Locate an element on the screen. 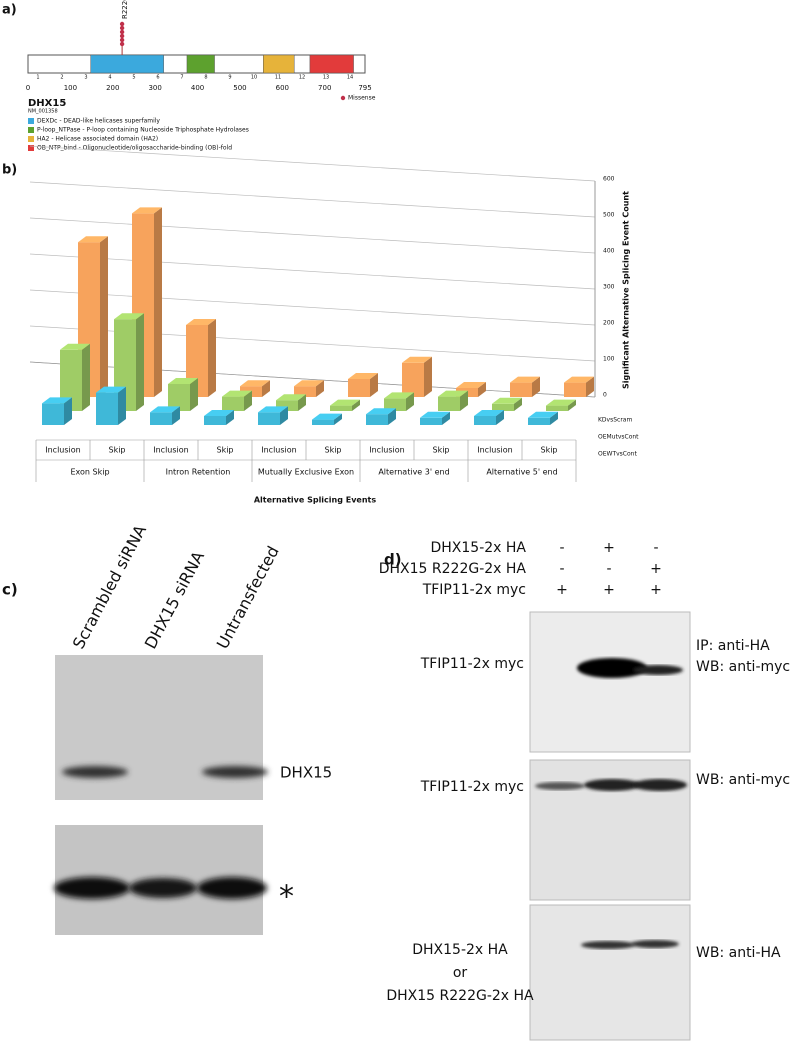 This screenshot has width=800, height=1043. exon-number: 5 is located at coordinates (133, 78).